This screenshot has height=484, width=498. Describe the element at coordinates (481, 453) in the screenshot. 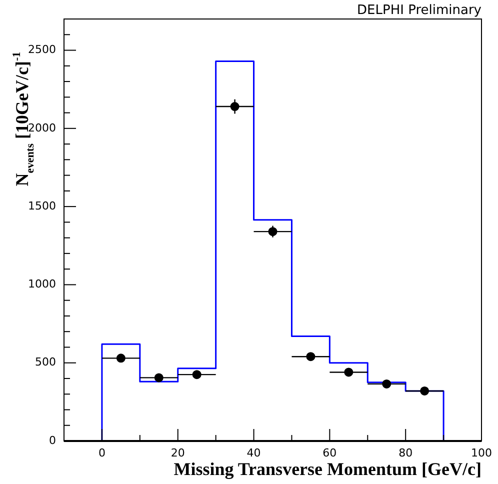

I see `x-tick-label: 100` at that location.